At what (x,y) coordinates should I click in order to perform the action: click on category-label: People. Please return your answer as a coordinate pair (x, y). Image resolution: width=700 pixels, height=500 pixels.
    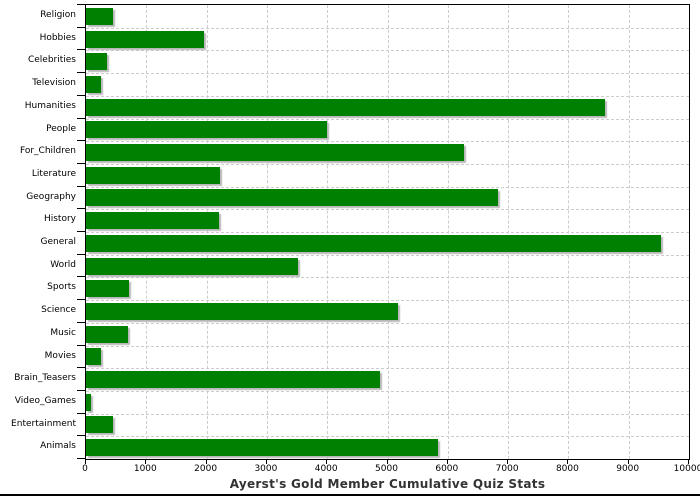
    Looking at the image, I should click on (61, 128).